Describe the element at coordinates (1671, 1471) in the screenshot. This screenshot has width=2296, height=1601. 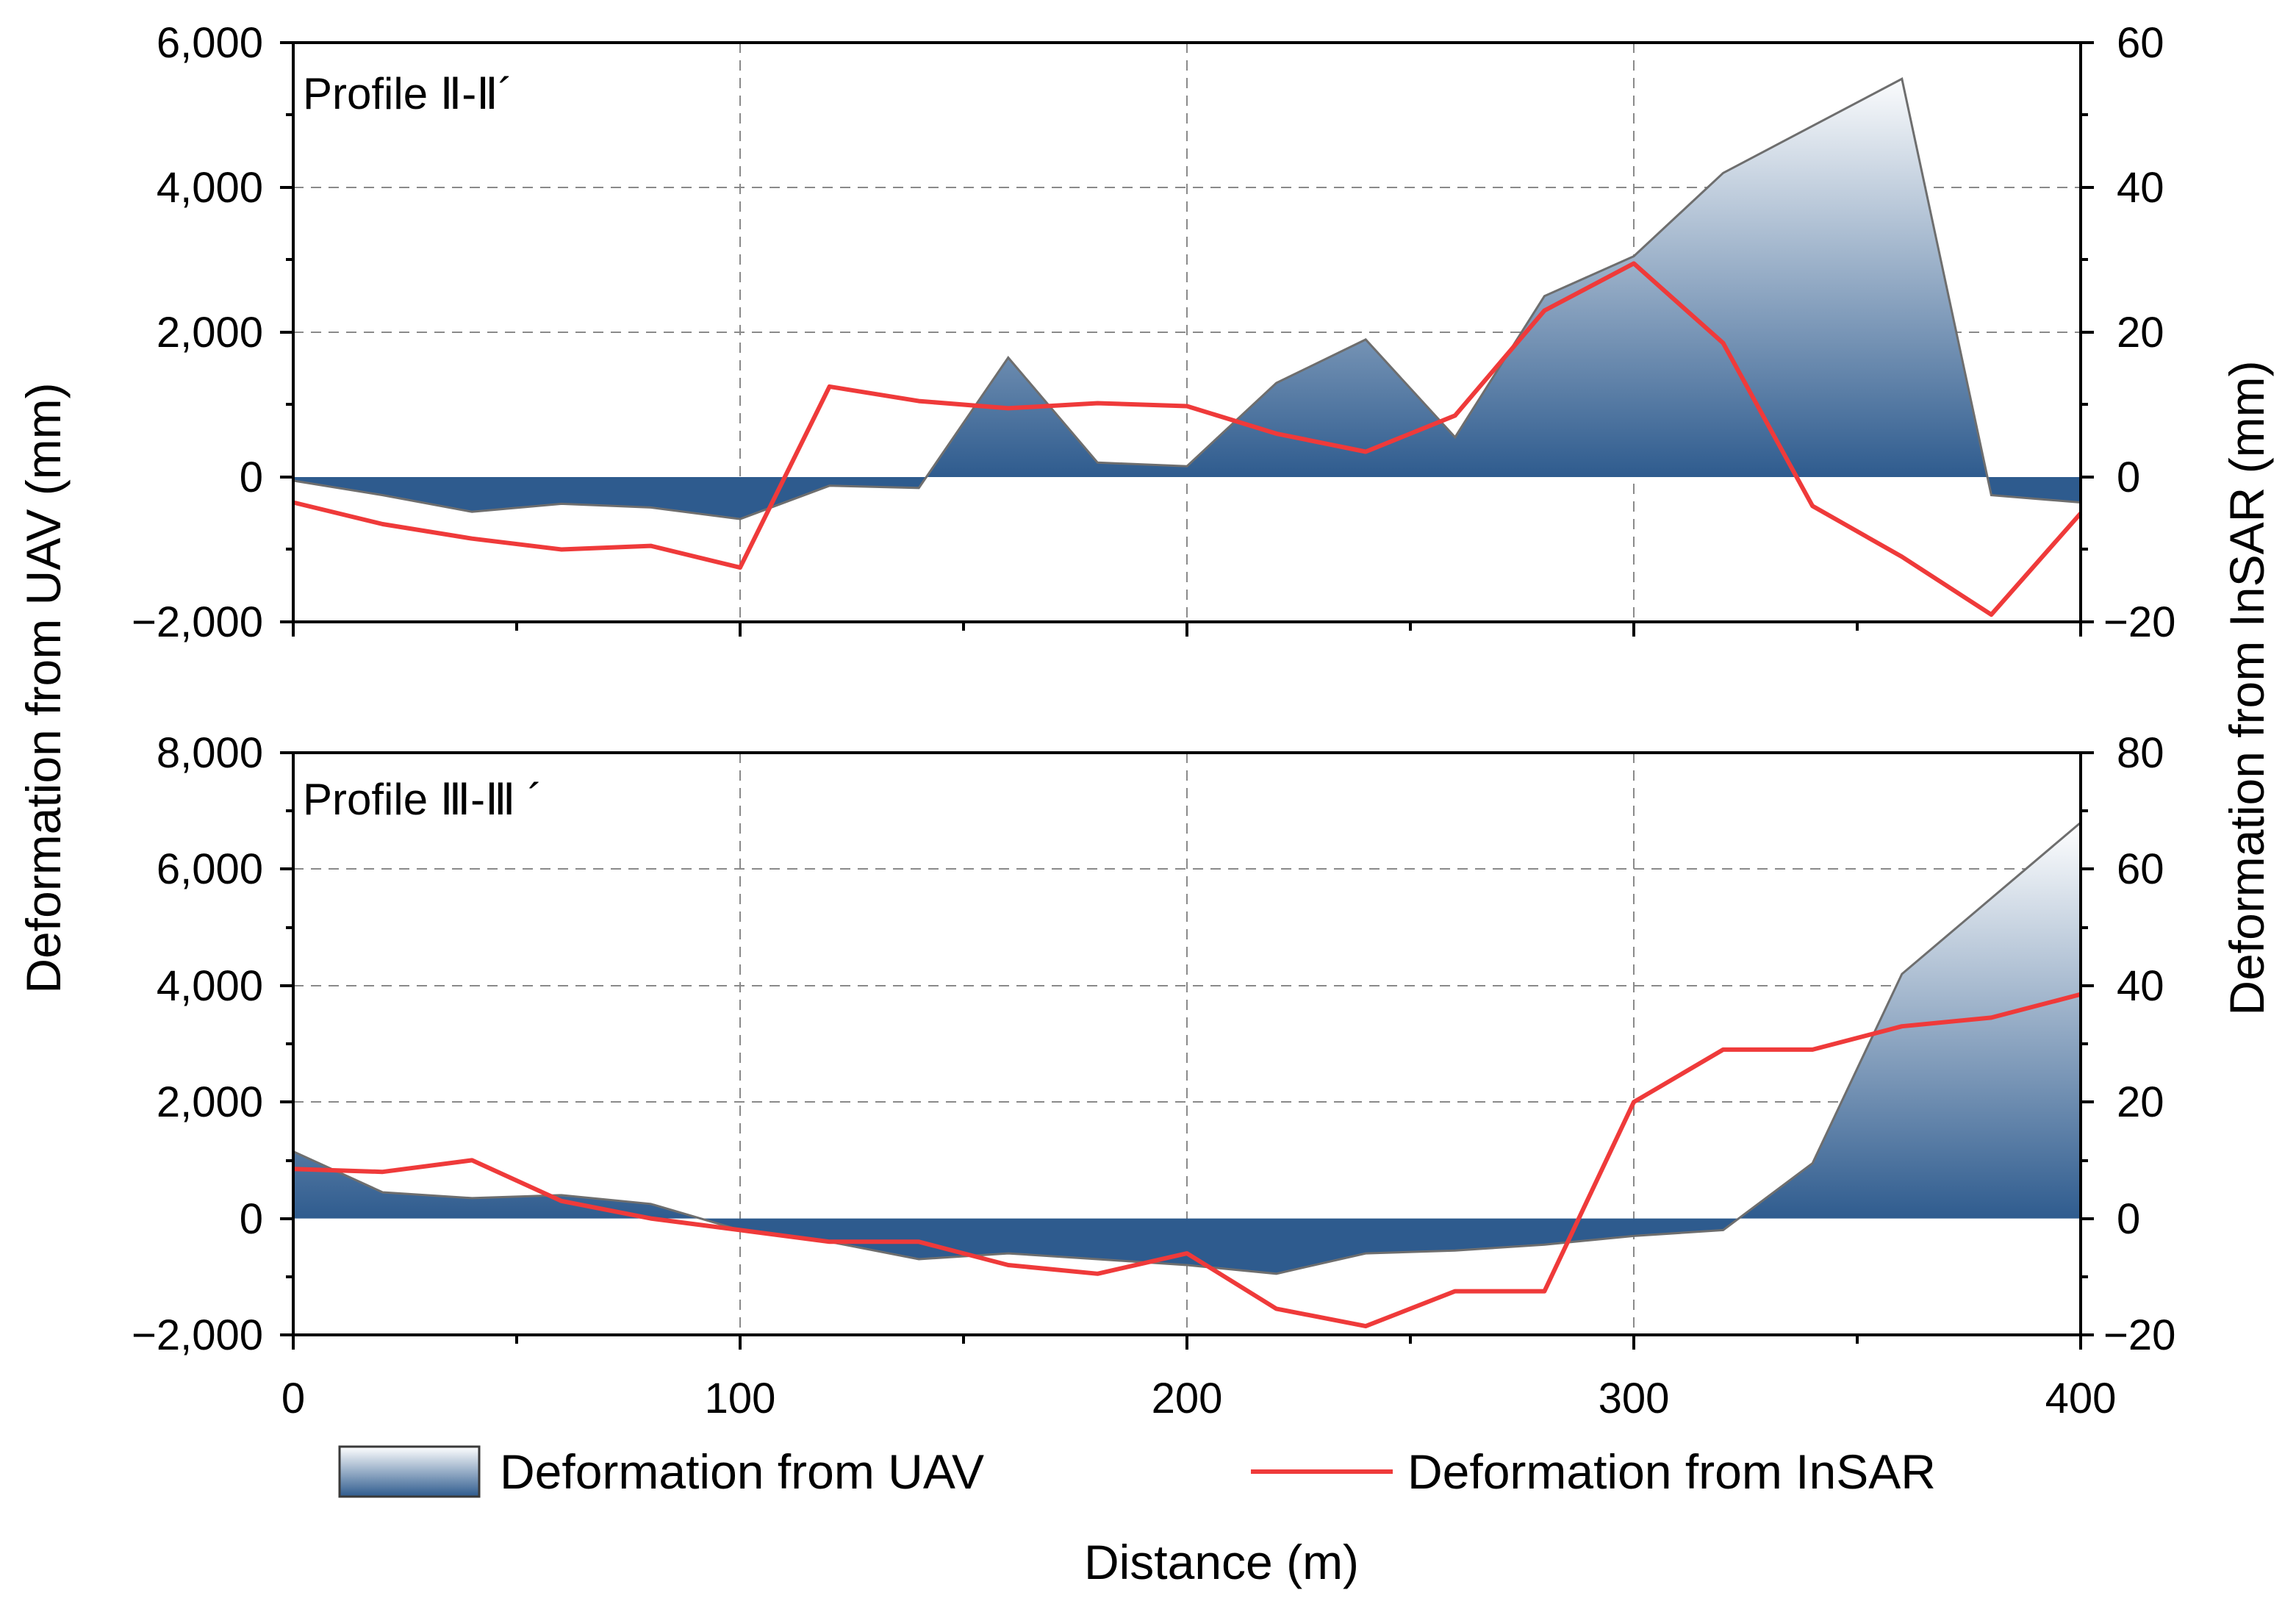
I see `legend-insar-label: Deformation from InSAR` at that location.